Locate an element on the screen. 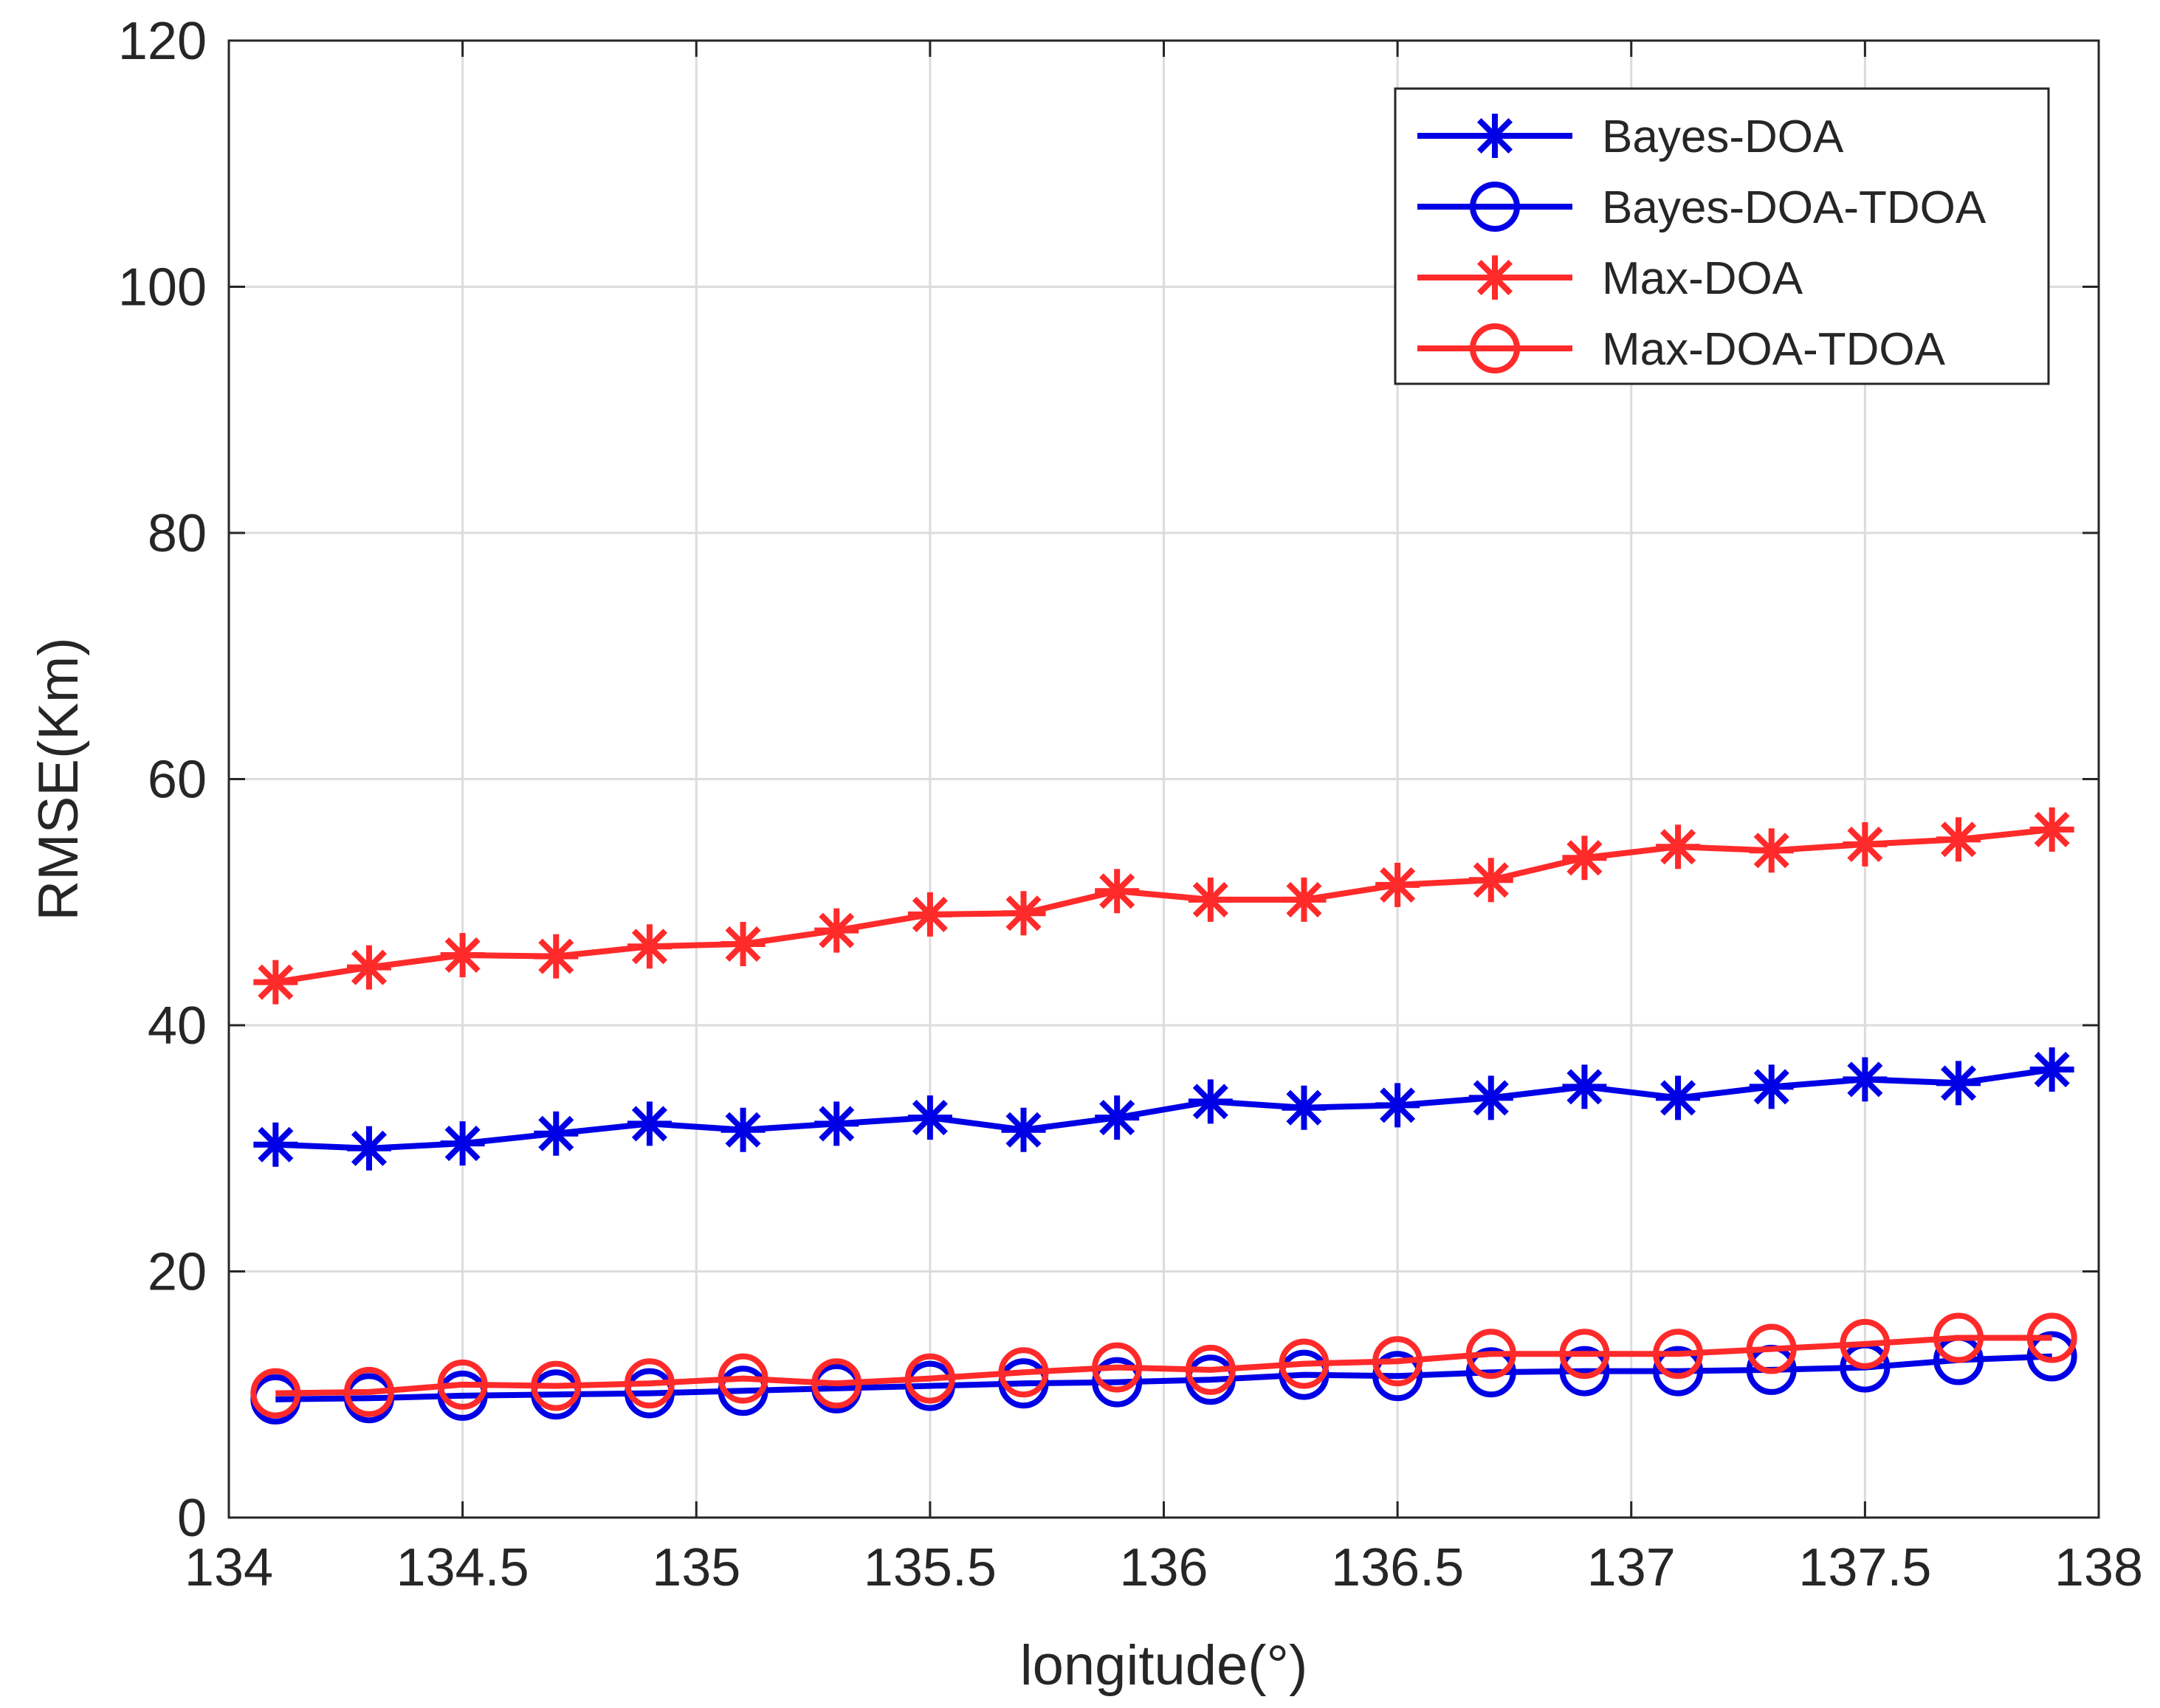 The height and width of the screenshot is (1708, 2160). y-tick-label: 100 is located at coordinates (162, 287).